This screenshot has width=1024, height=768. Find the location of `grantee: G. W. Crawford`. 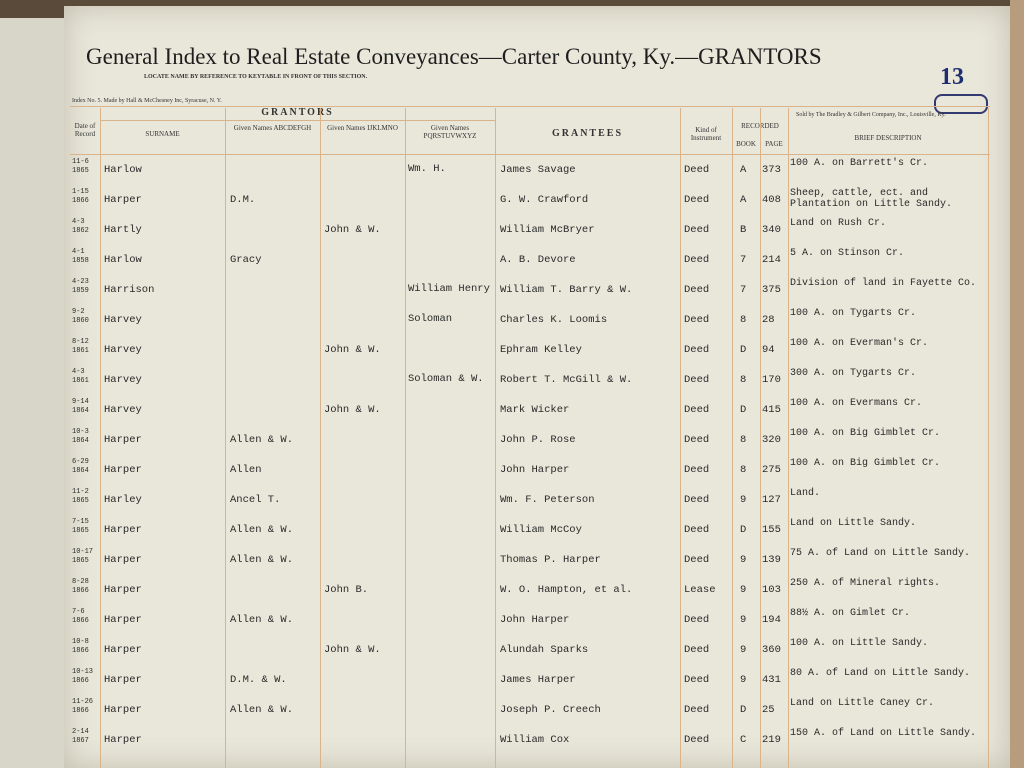

grantee: G. W. Crawford is located at coordinates (544, 200).